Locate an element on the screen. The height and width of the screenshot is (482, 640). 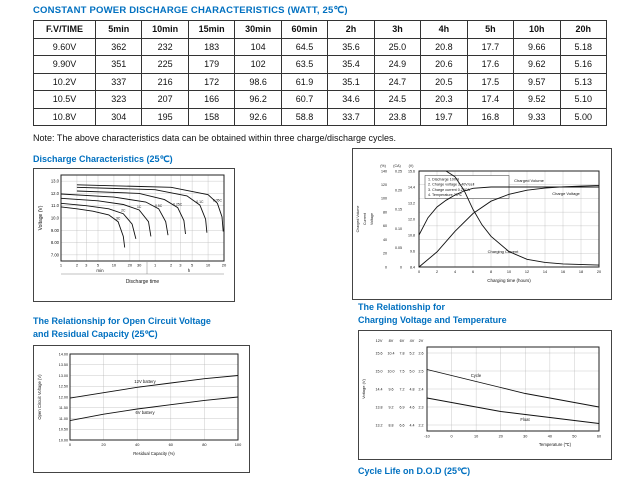
table-cell: 24.7 is located at coordinates (397, 81).